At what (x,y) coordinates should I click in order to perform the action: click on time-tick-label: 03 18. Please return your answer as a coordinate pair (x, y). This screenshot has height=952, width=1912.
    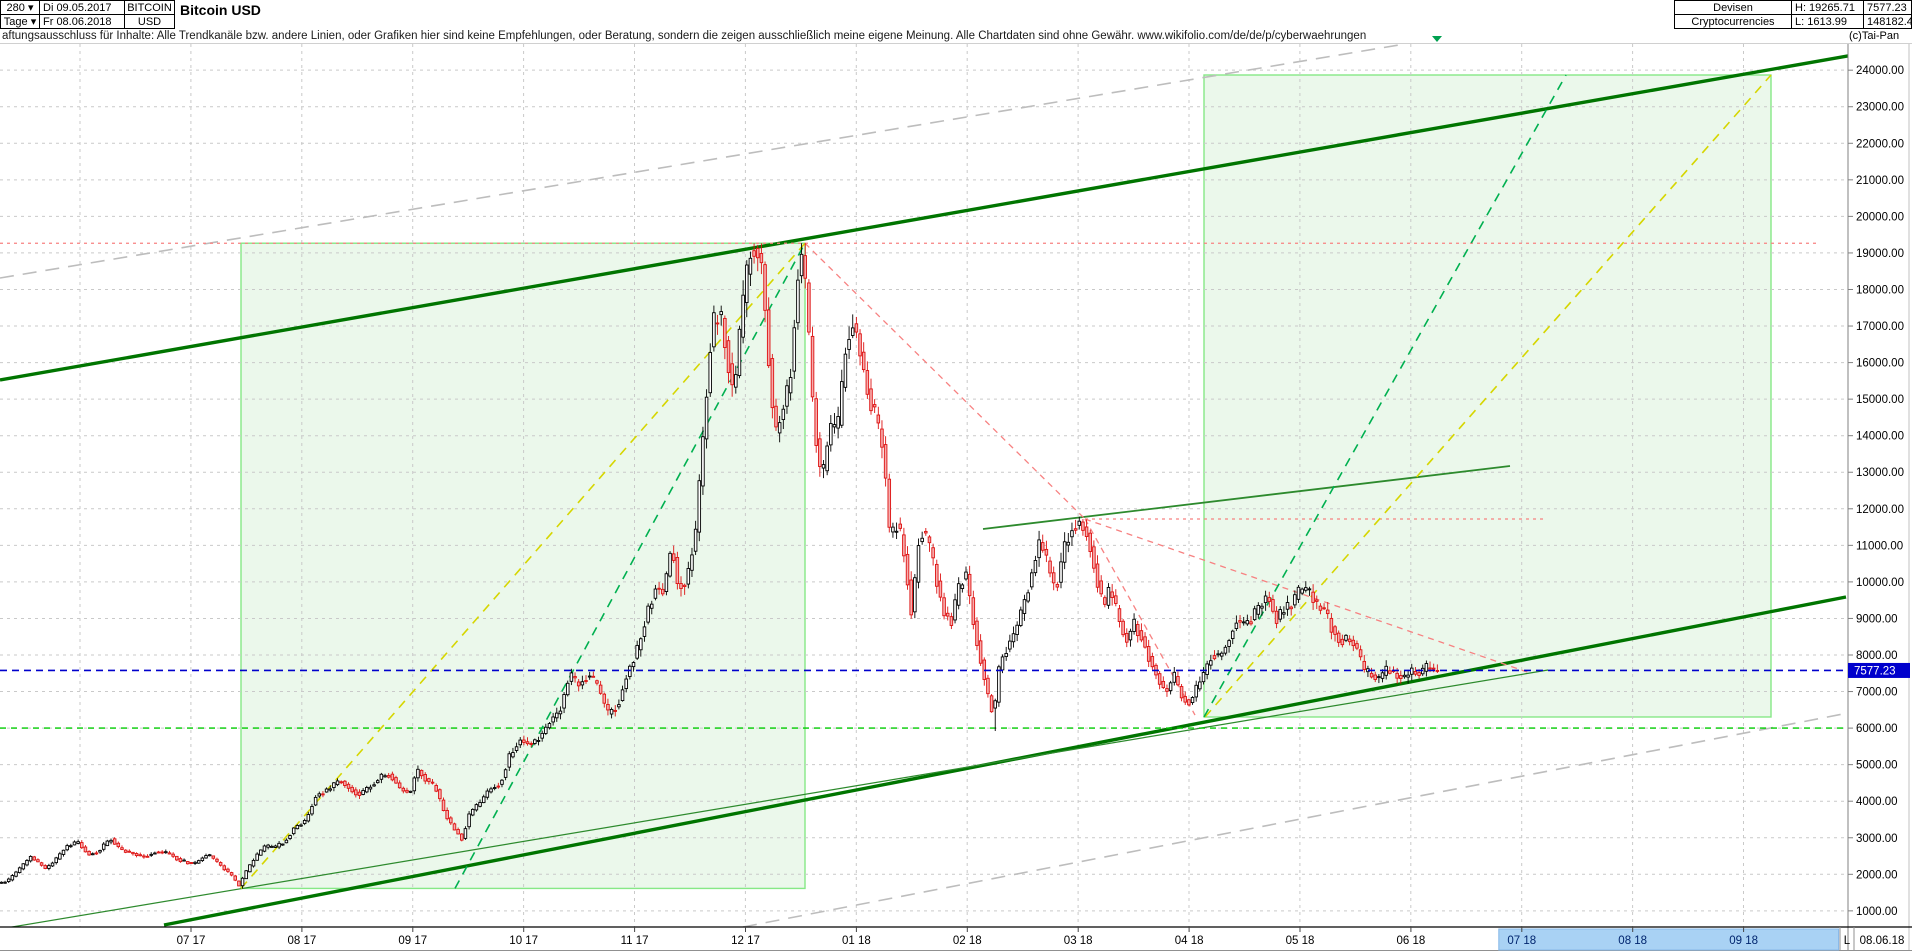
    Looking at the image, I should click on (1078, 941).